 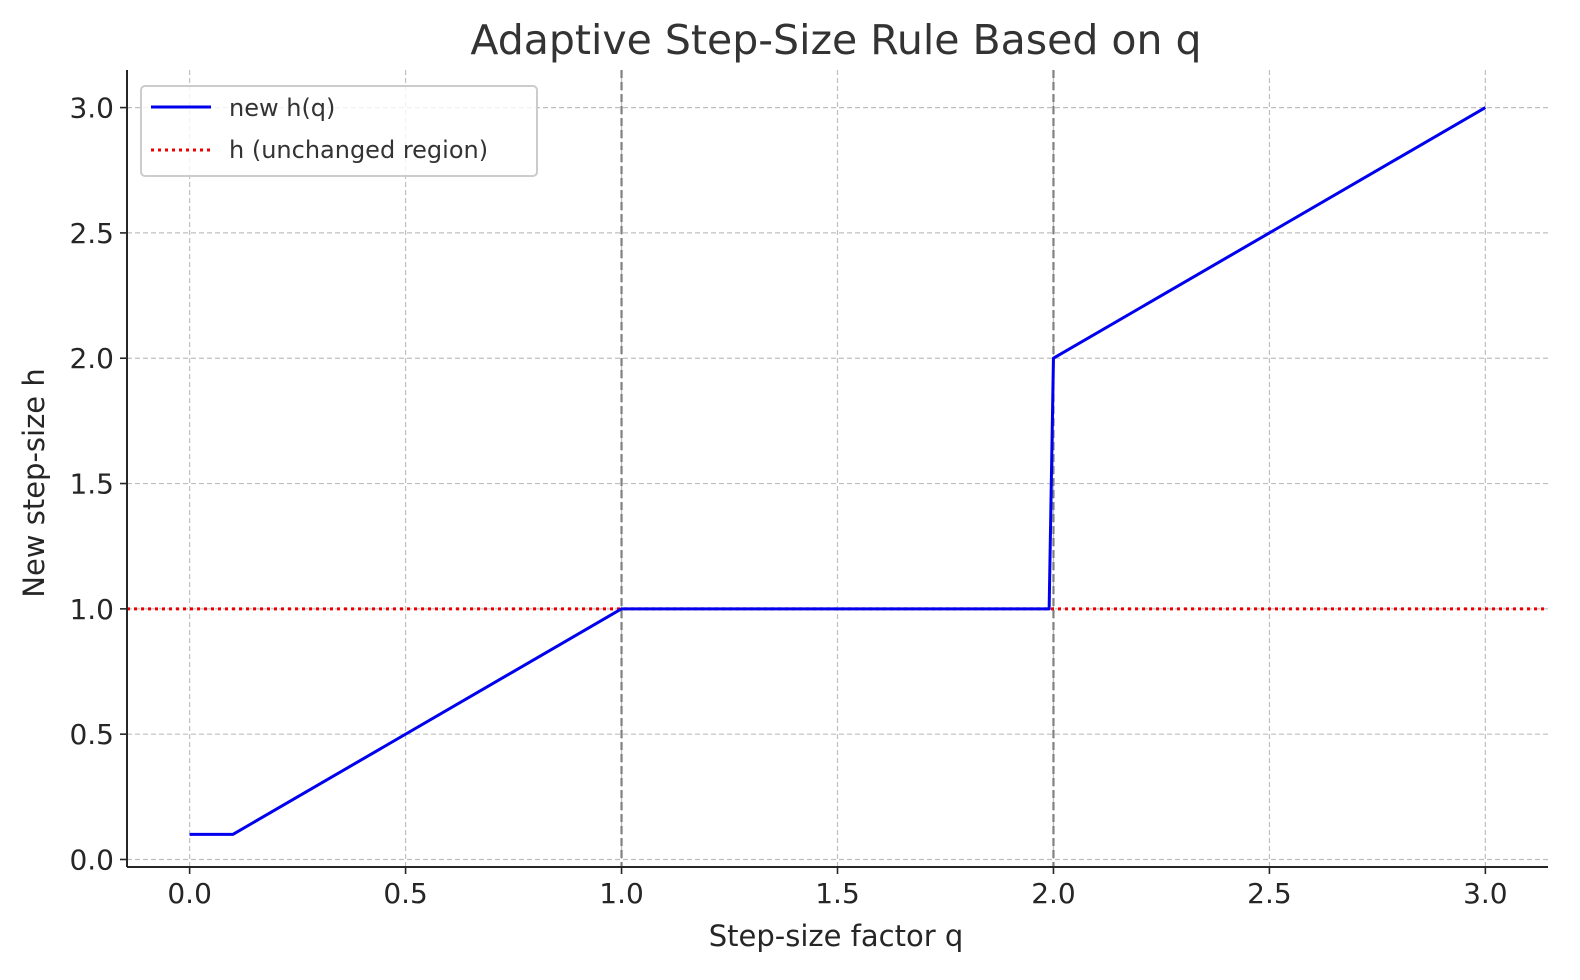 I want to click on x-tick-label: 0.0, so click(x=189, y=893).